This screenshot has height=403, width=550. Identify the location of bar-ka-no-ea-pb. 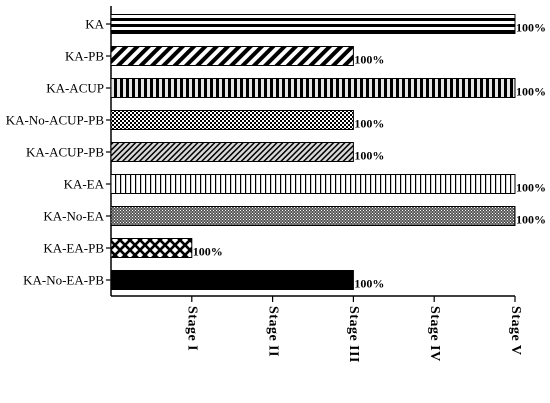
(232, 280).